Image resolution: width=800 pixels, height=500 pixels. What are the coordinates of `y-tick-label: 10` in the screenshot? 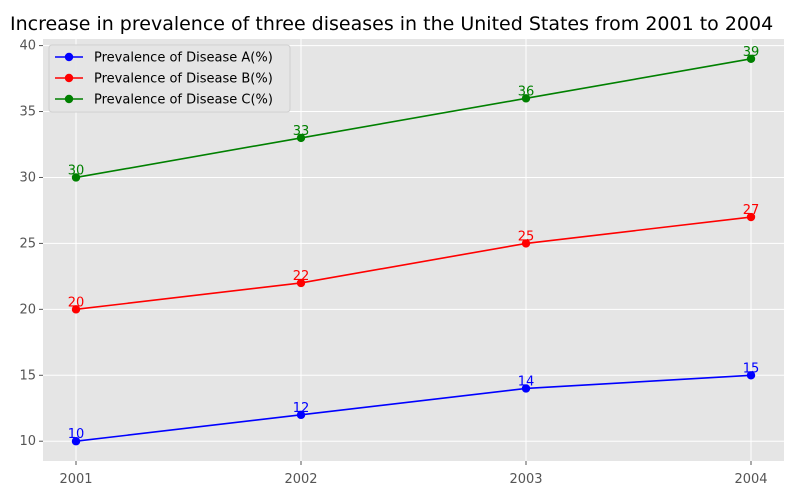 It's located at (27, 441).